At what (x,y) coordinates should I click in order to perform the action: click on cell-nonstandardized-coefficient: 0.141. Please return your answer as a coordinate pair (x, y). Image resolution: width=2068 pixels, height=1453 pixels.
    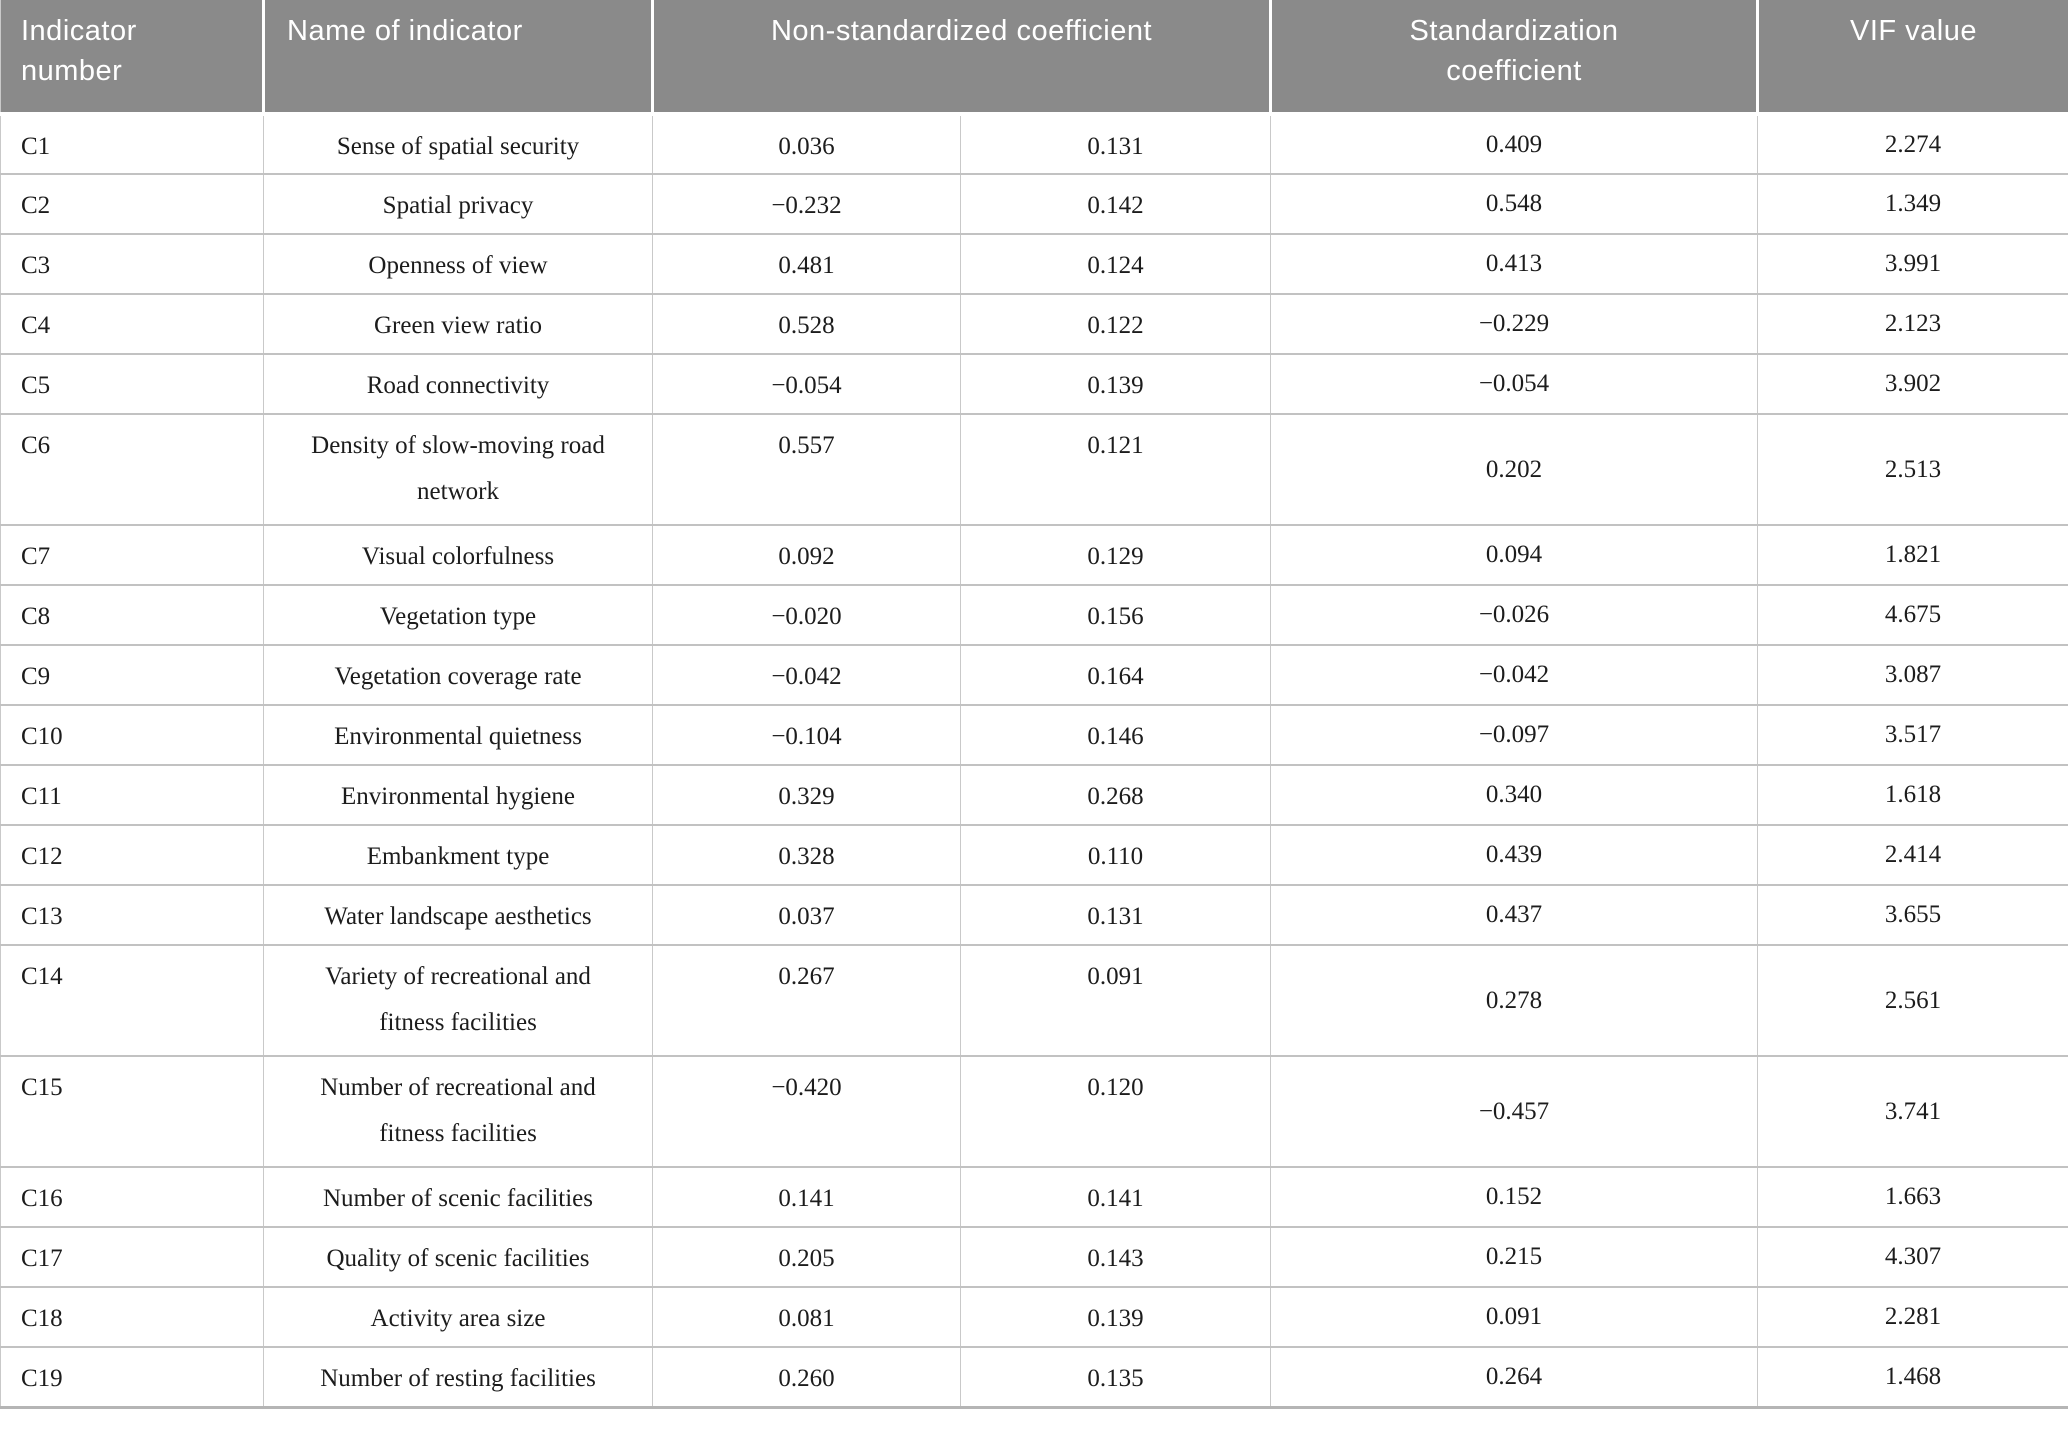
    Looking at the image, I should click on (806, 1196).